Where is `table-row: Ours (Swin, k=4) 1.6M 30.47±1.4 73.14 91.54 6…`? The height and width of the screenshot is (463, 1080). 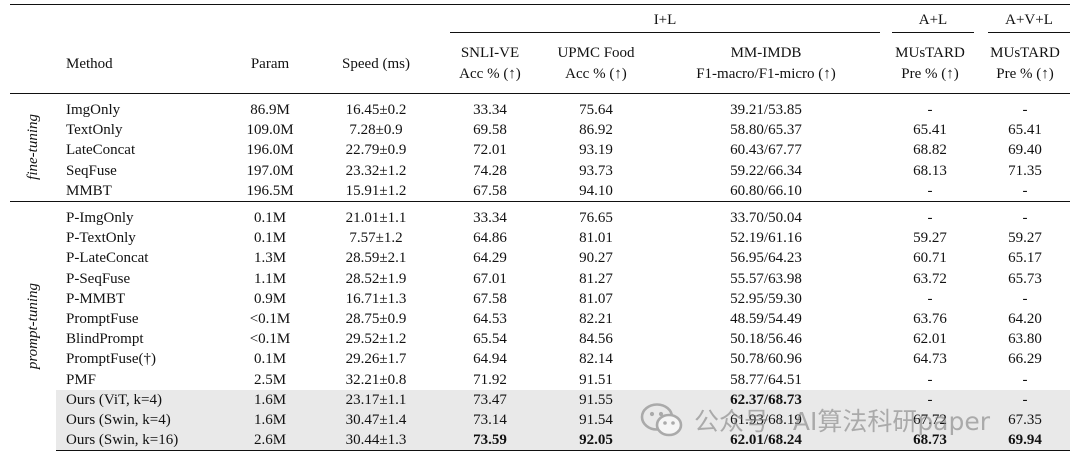
table-row: Ours (Swin, k=4) 1.6M 30.47±1.4 73.14 91.54 6… is located at coordinates (540, 420).